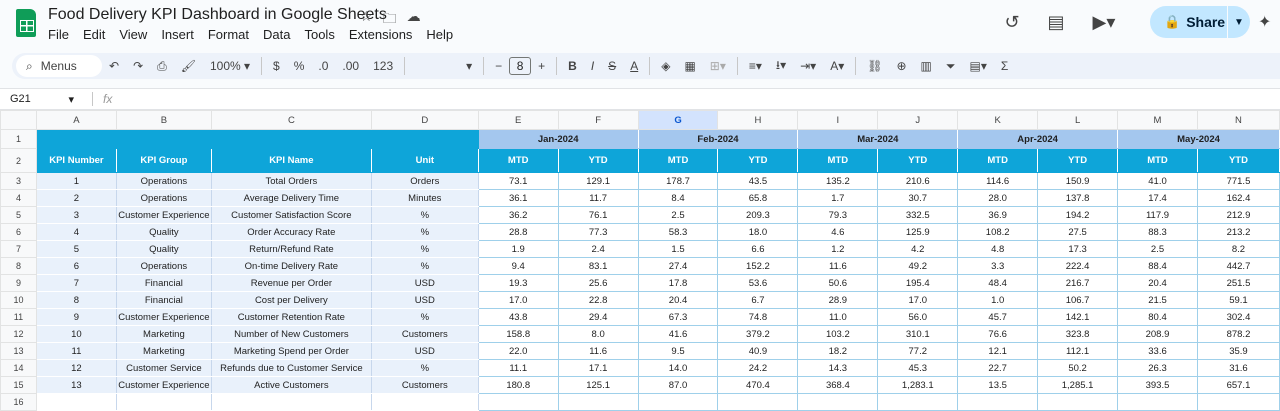 This screenshot has height=411, width=1280. I want to click on insert-link-icon: ⛓, so click(875, 66).